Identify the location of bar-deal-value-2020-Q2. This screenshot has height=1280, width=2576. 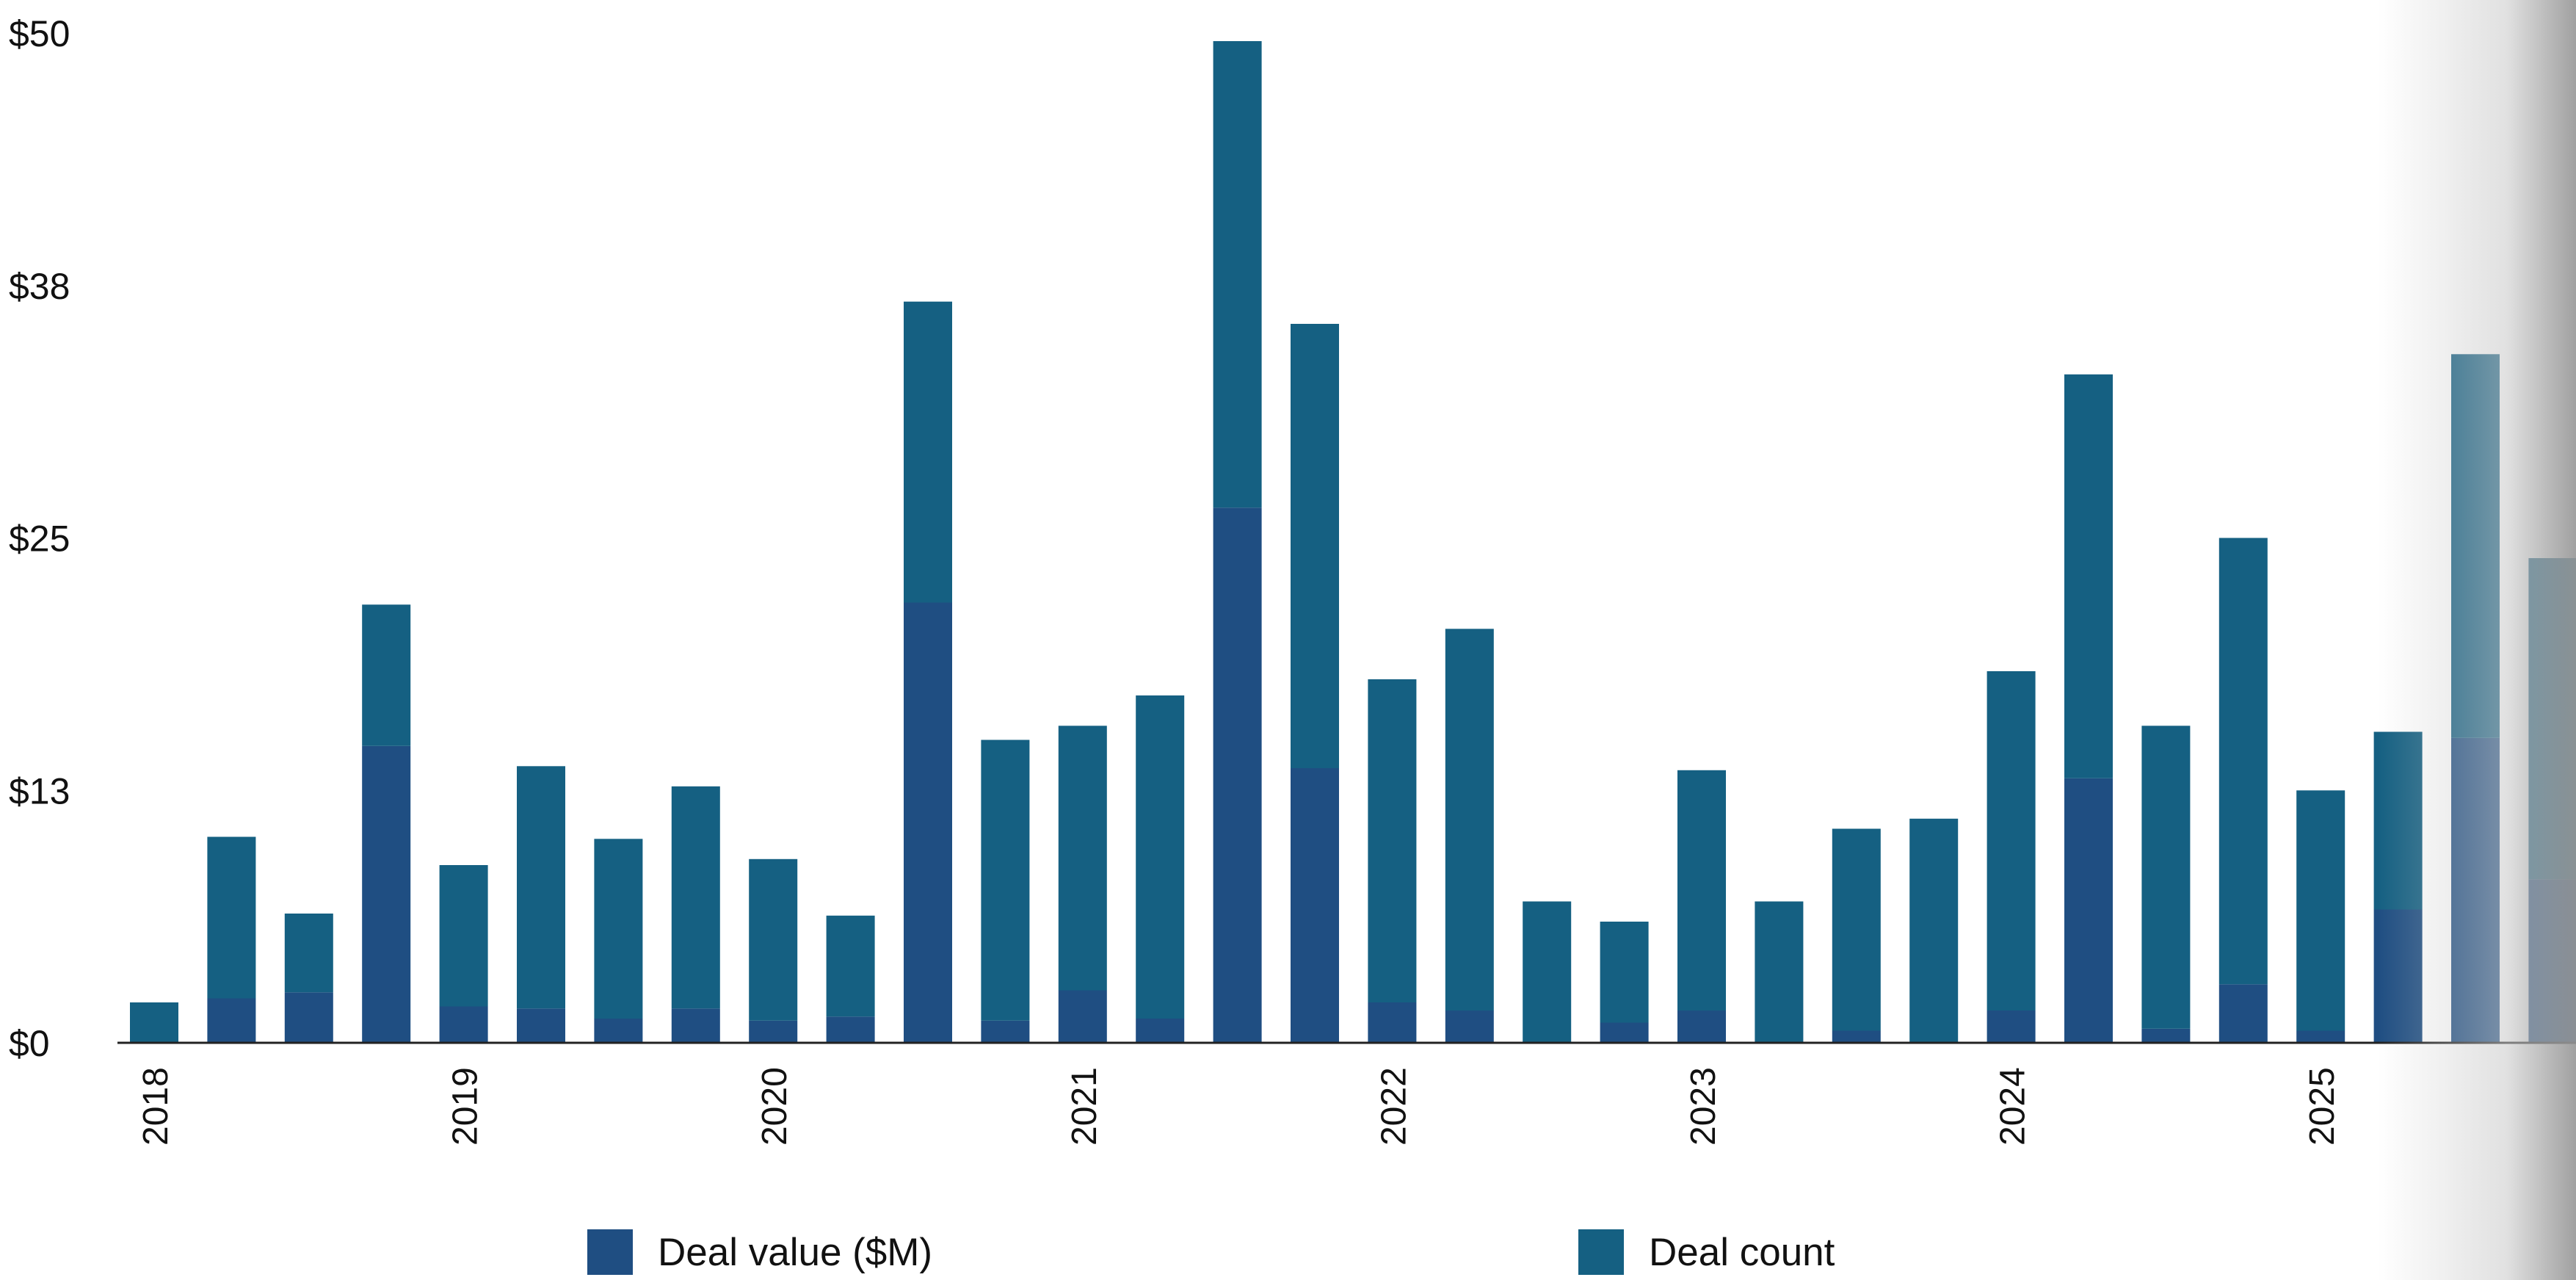
(851, 1030).